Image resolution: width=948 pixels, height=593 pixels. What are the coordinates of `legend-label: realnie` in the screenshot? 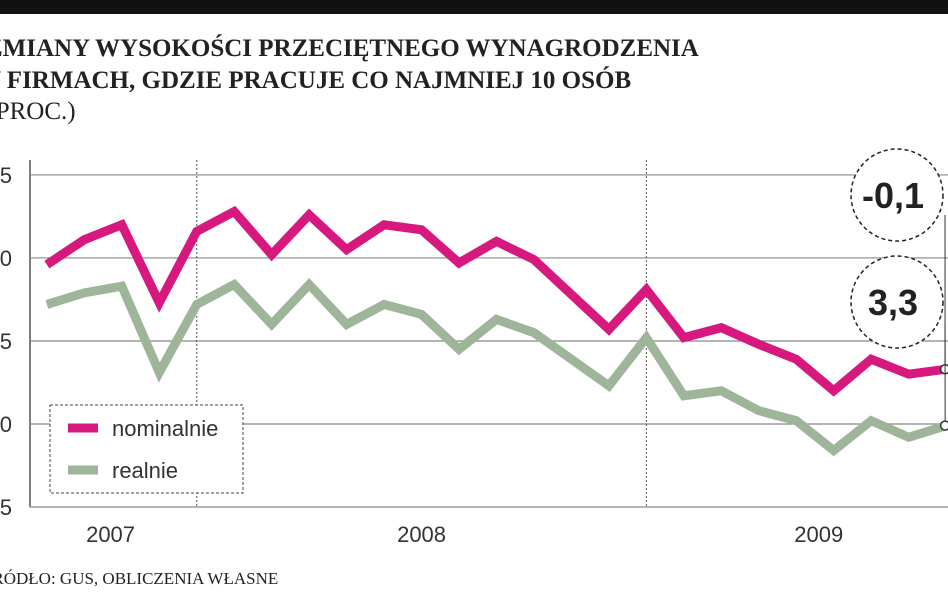 It's located at (145, 470).